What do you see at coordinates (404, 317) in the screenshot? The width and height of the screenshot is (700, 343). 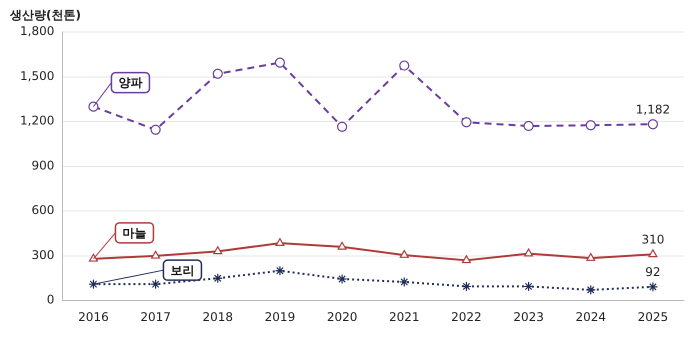 I see `x-tick-label: 2021` at bounding box center [404, 317].